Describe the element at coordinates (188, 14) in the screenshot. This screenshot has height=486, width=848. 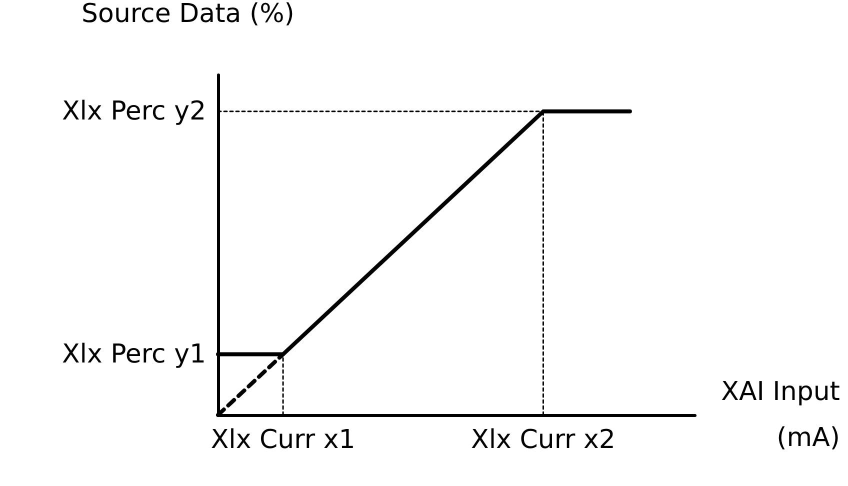
I see `y-axis-title: Source Data (%)` at that location.